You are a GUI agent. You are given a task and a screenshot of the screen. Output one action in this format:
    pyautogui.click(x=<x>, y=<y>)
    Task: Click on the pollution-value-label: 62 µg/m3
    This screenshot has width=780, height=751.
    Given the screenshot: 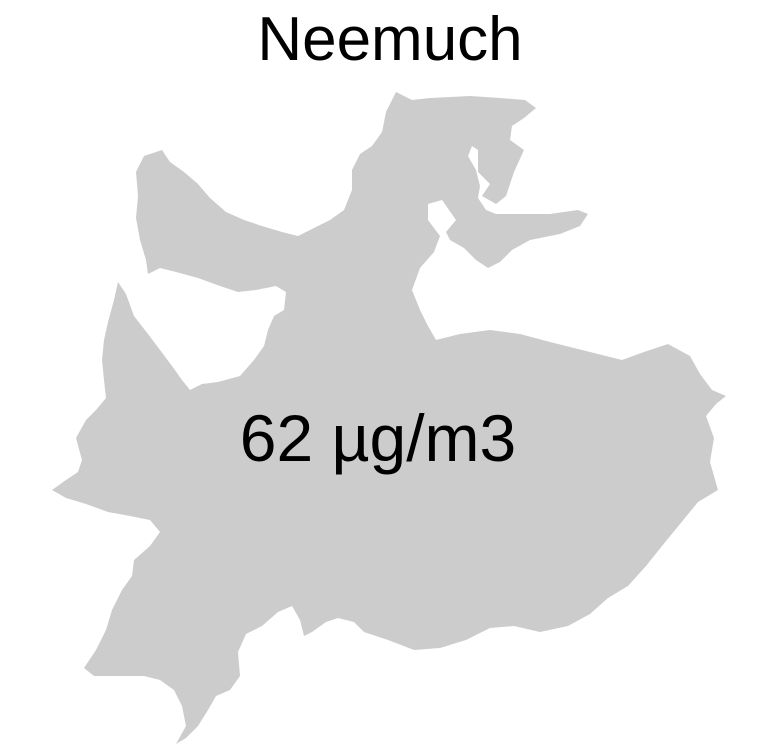 What is the action you would take?
    pyautogui.click(x=378, y=438)
    